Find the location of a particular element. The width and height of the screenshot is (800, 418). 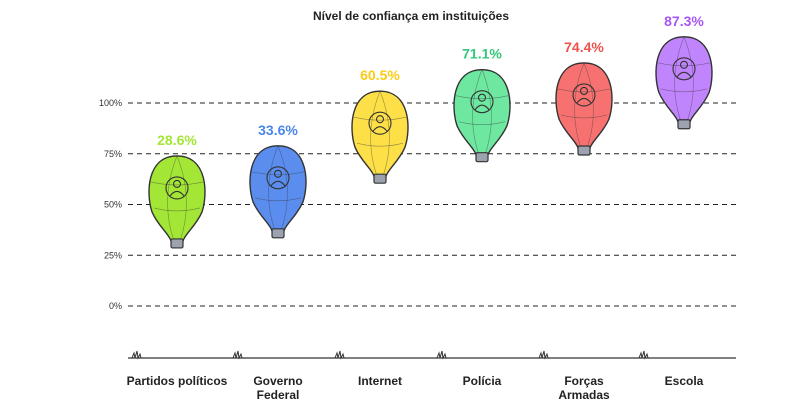

chart-title: Nível de confiança em instituições is located at coordinates (411, 16).